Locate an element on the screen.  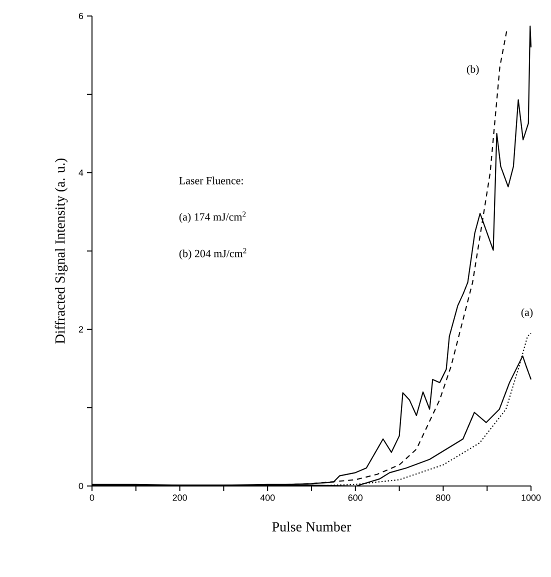
x-tick-label: 200 is located at coordinates (179, 497).